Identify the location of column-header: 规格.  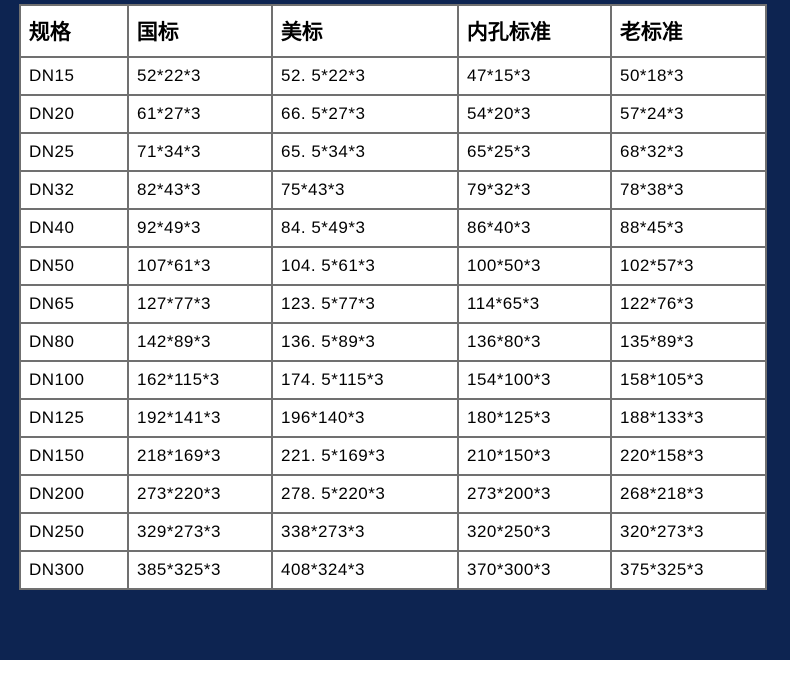
(74, 31).